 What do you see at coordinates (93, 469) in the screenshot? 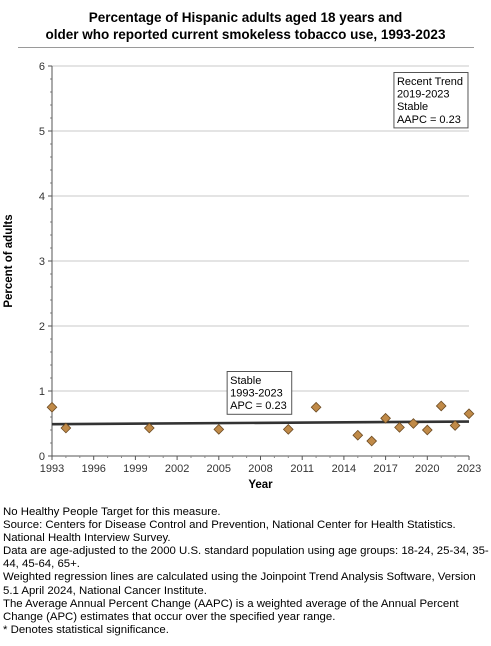
I see `x-tick-label: 1996` at bounding box center [93, 469].